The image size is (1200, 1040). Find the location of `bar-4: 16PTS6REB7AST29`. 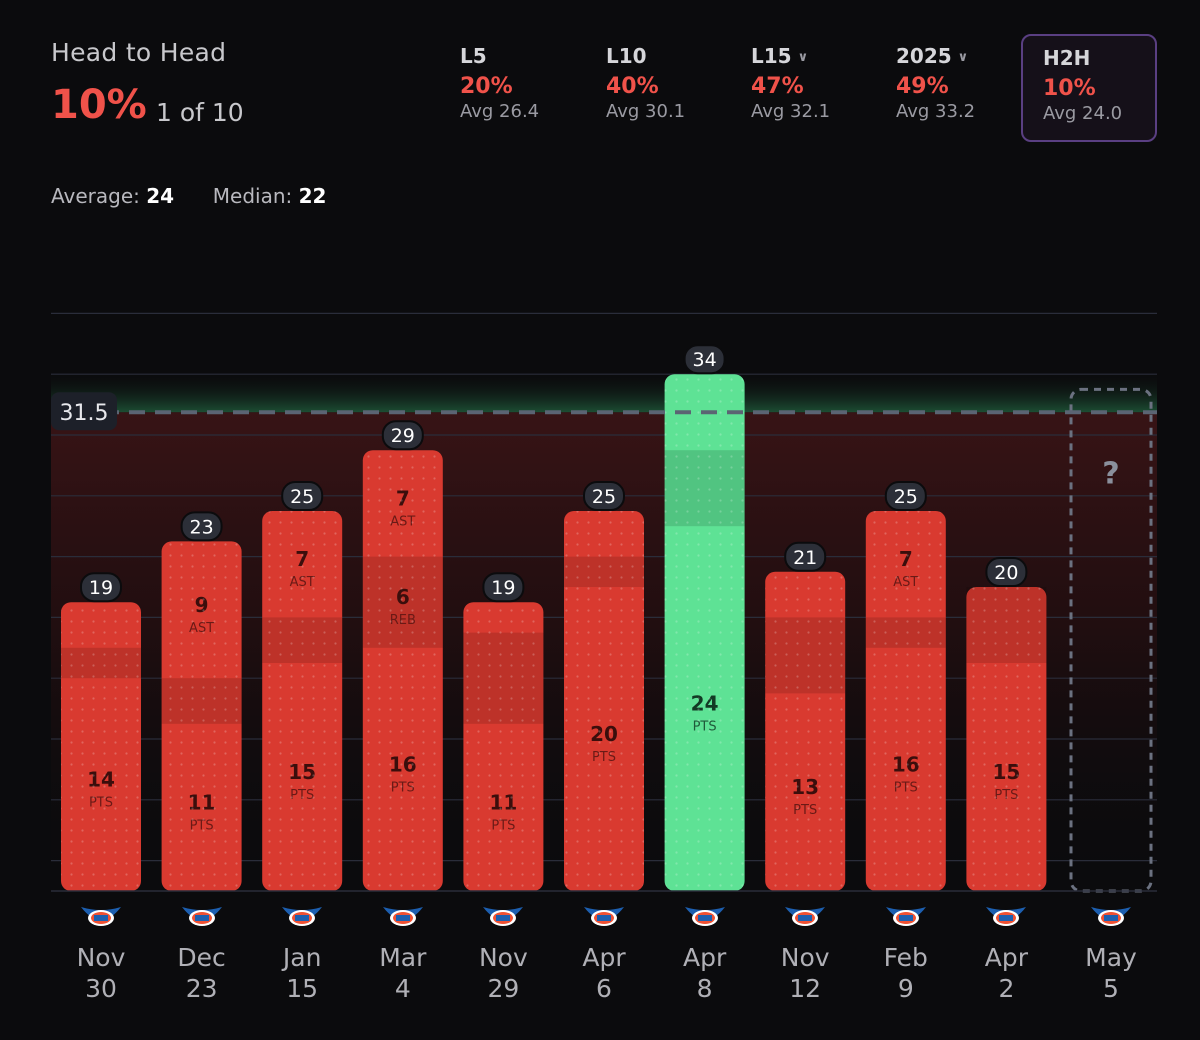

bar-4: 16PTS6REB7AST29 is located at coordinates (402, 655).